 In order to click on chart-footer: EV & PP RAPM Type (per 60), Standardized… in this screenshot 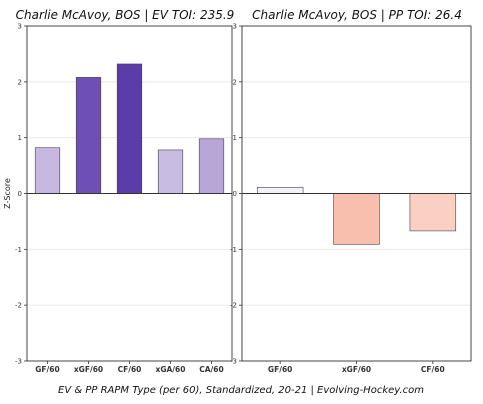, I will do `click(241, 390)`.